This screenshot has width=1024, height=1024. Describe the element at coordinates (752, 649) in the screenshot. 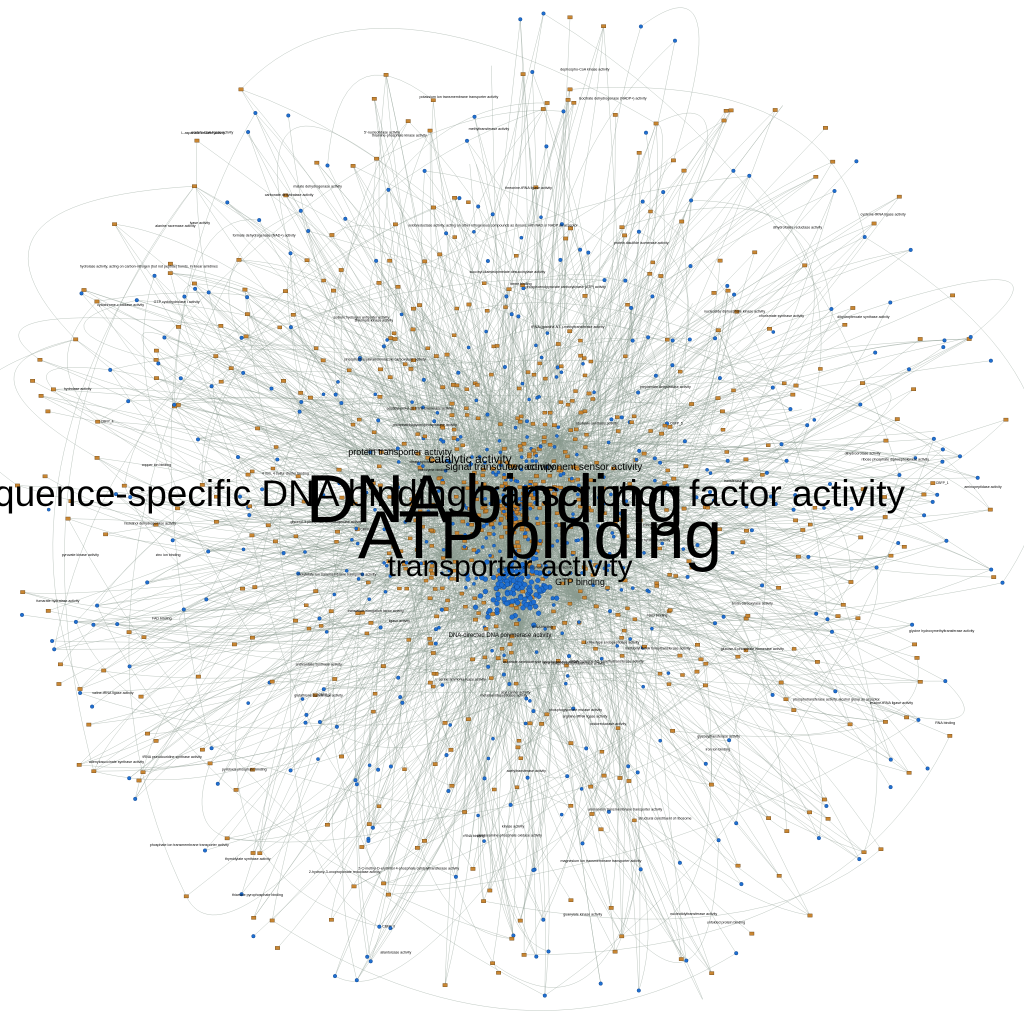

I see `term-label: glucose-6-phosphate isomerase activity` at that location.